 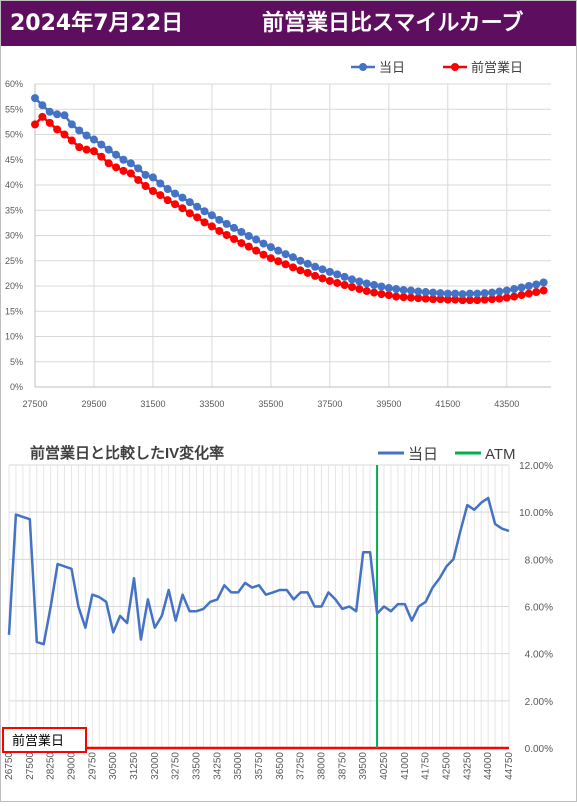 I want to click on x-tick-label: 39500, so click(x=388, y=404).